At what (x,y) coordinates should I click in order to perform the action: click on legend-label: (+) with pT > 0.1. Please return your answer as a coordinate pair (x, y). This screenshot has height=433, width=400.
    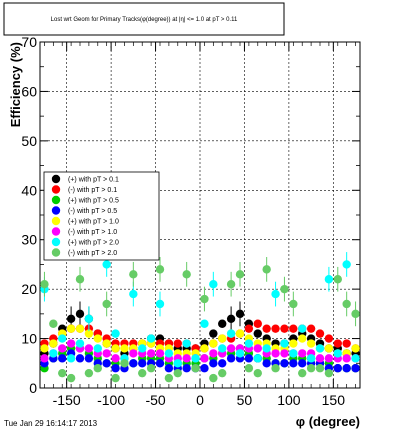
    Looking at the image, I should click on (93, 180).